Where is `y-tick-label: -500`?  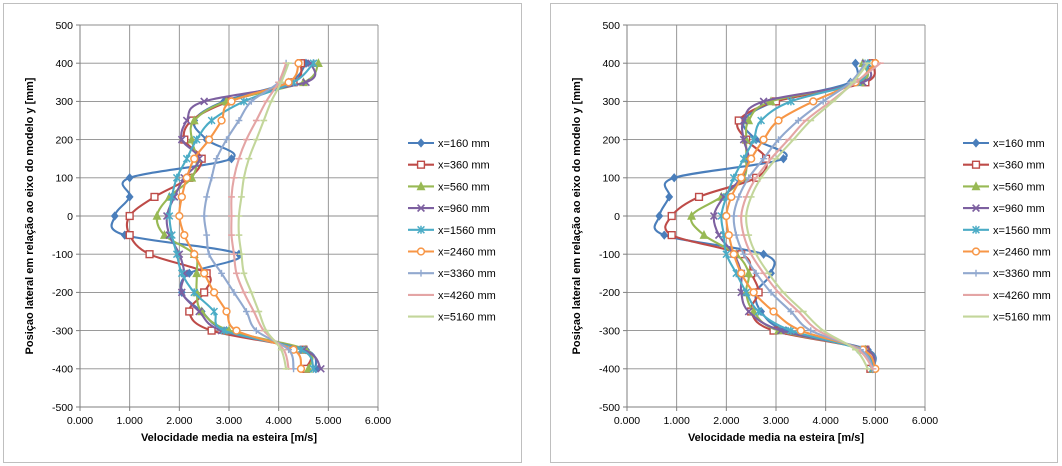 y-tick-label: -500 is located at coordinates (62, 408).